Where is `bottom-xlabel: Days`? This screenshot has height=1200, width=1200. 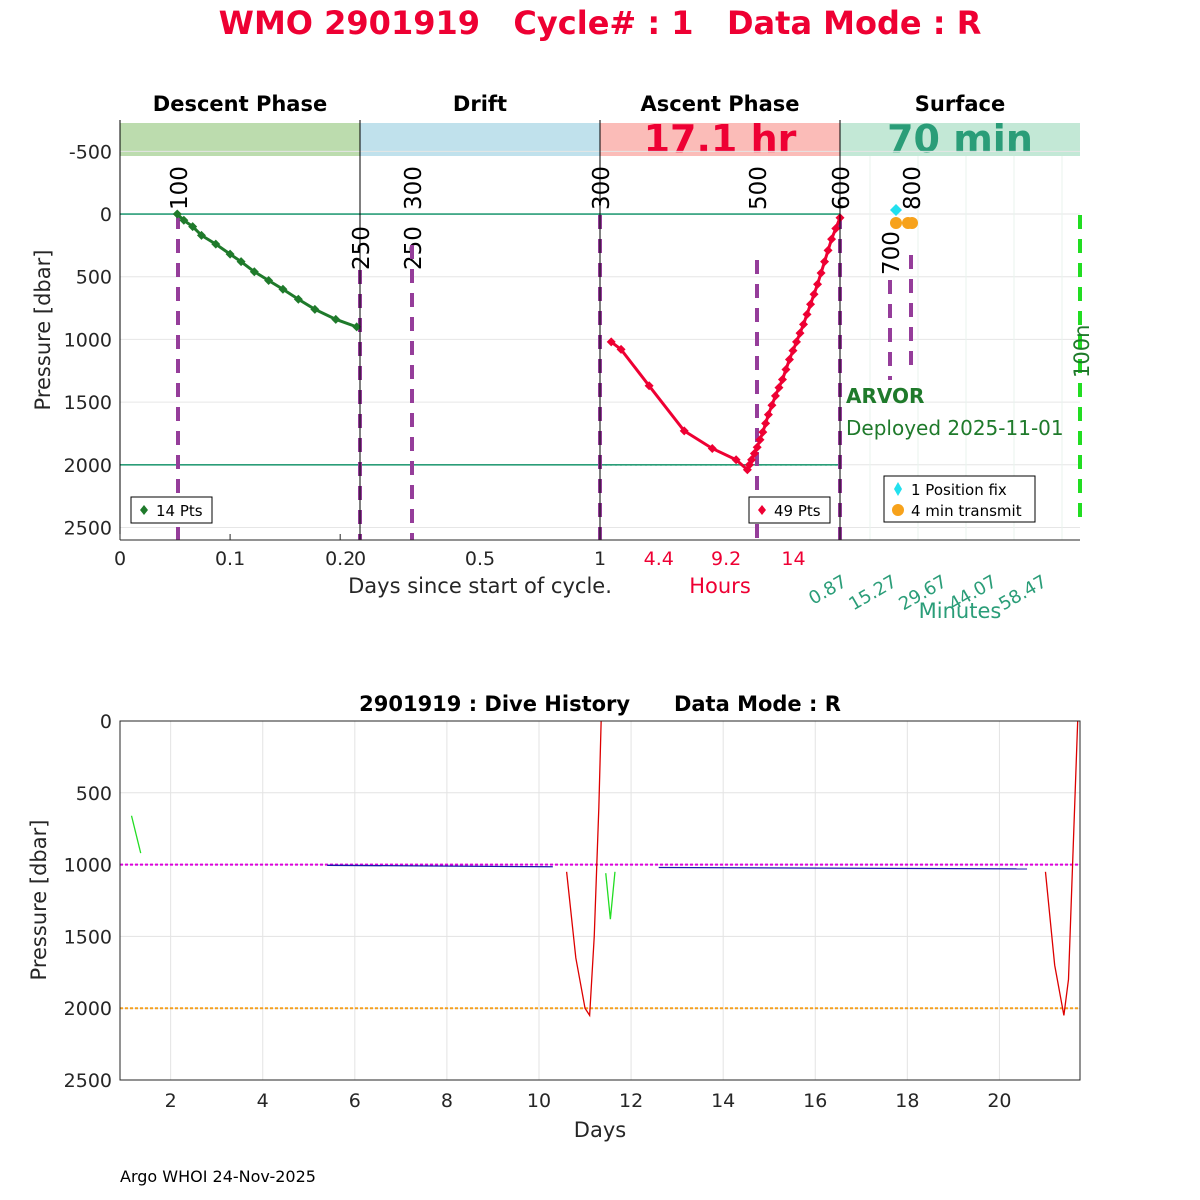
bottom-xlabel: Days is located at coordinates (600, 1130).